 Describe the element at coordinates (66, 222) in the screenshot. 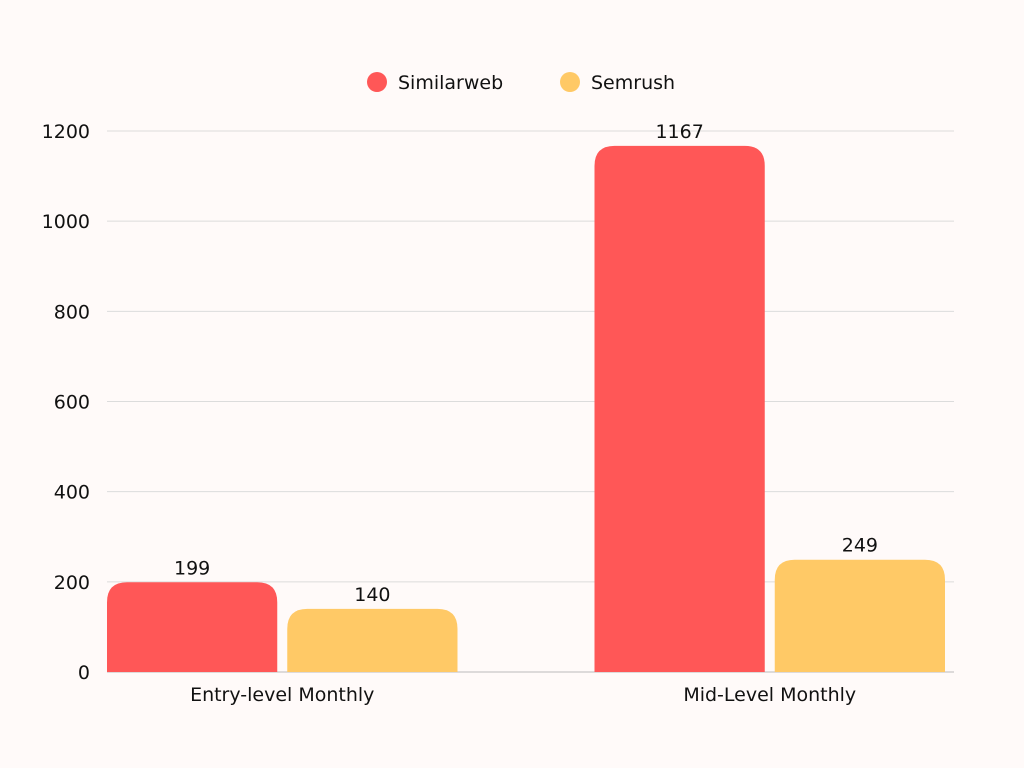

I see `y-tick-label: 1000` at that location.